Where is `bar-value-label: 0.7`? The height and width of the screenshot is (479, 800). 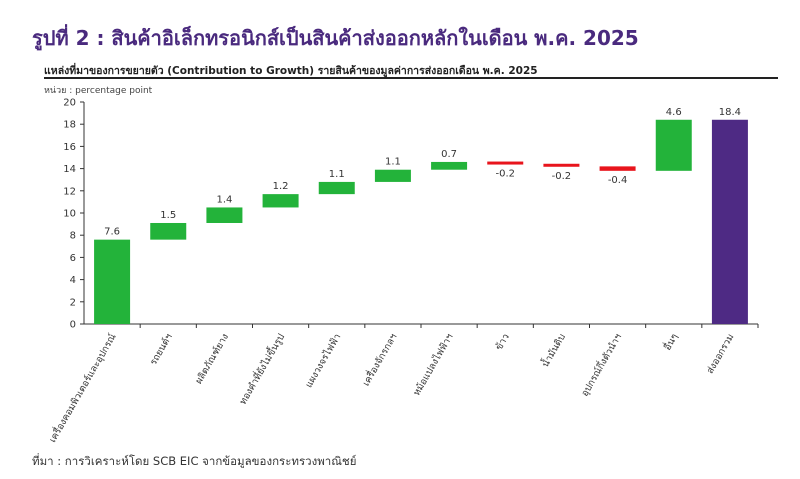
bar-value-label: 0.7 is located at coordinates (449, 154).